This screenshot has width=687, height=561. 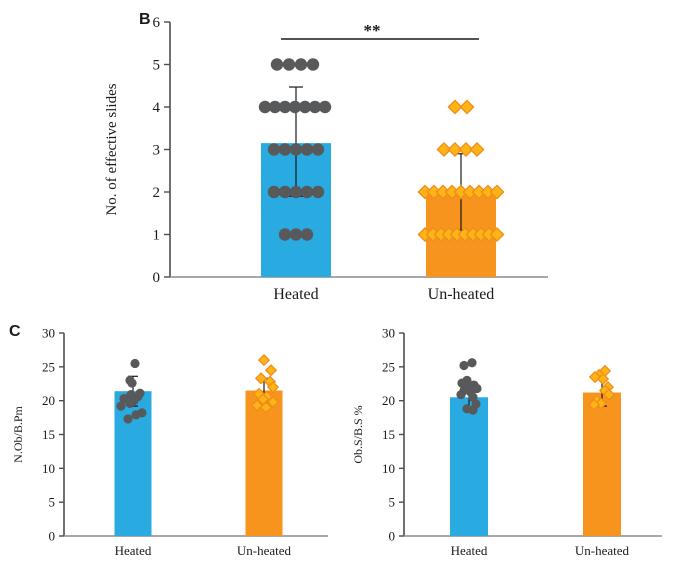 What do you see at coordinates (372, 30) in the screenshot?
I see `significance-label: **` at bounding box center [372, 30].